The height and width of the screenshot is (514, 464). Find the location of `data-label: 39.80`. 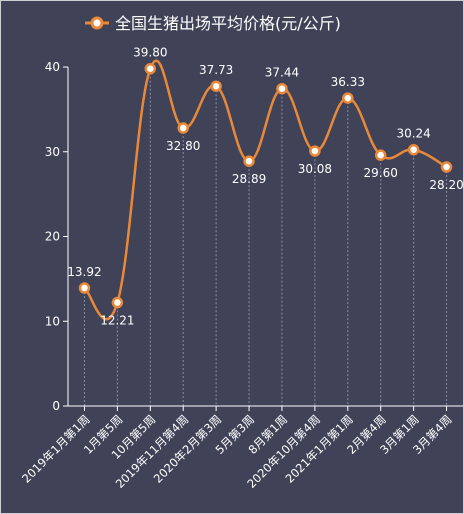

data-label: 39.80 is located at coordinates (150, 53).